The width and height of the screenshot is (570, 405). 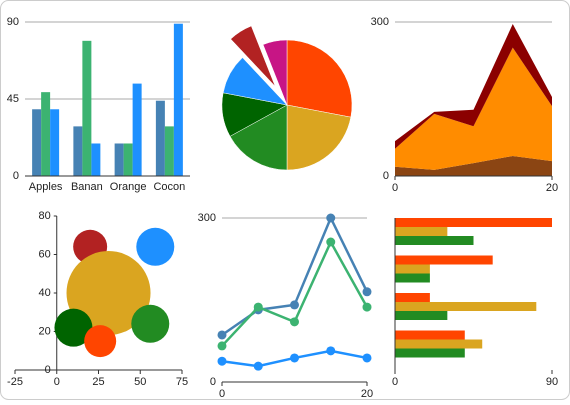 I want to click on x-tick-label: Banan, so click(x=87, y=187).